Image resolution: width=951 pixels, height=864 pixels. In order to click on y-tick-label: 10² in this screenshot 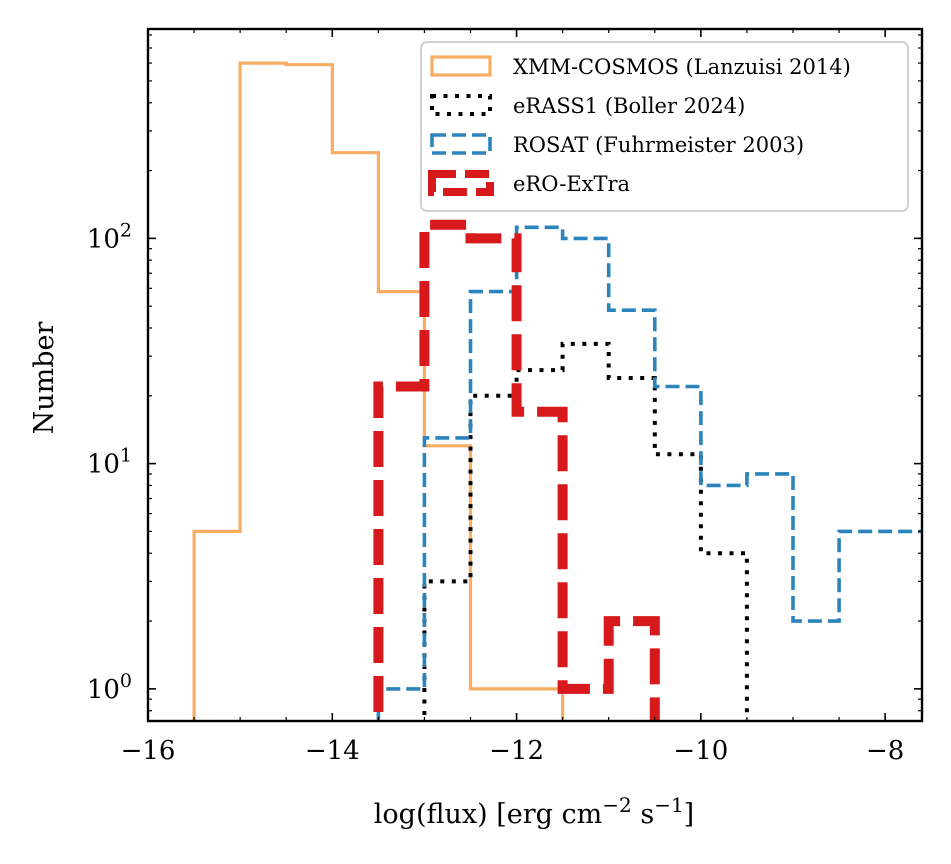, I will do `click(109, 236)`.